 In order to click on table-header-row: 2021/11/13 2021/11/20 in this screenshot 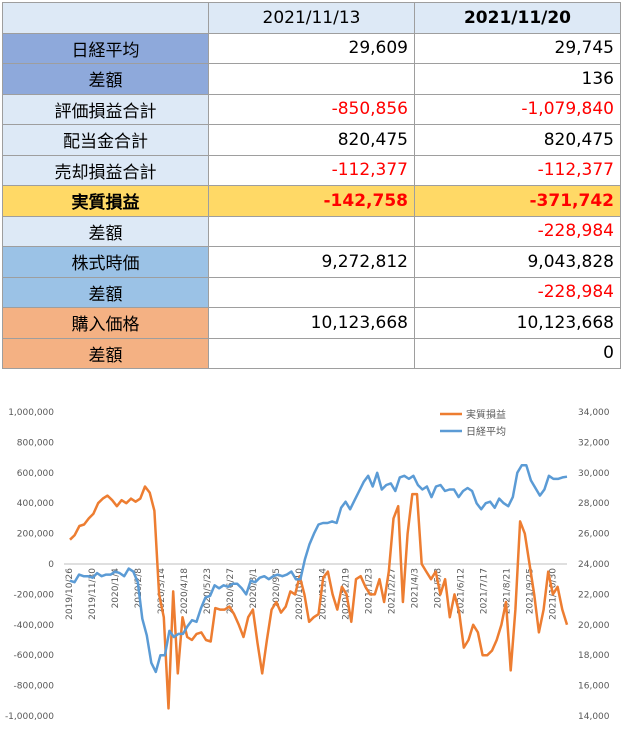, I will do `click(311, 18)`.